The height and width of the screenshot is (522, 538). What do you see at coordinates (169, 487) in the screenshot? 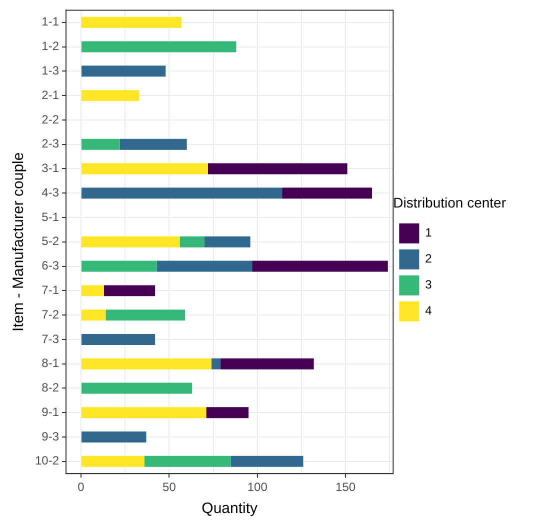
I see `x-tick-label: 50` at bounding box center [169, 487].